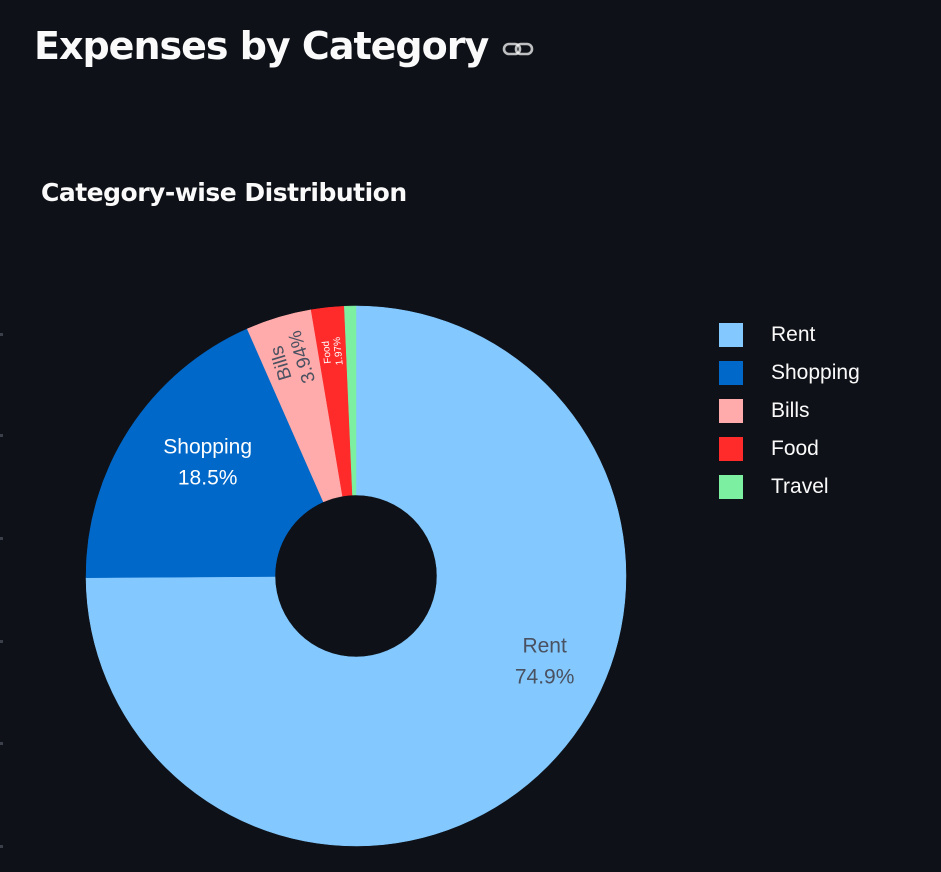 The image size is (941, 872). What do you see at coordinates (224, 192) in the screenshot?
I see `chart-title: Category-wise Distribution` at bounding box center [224, 192].